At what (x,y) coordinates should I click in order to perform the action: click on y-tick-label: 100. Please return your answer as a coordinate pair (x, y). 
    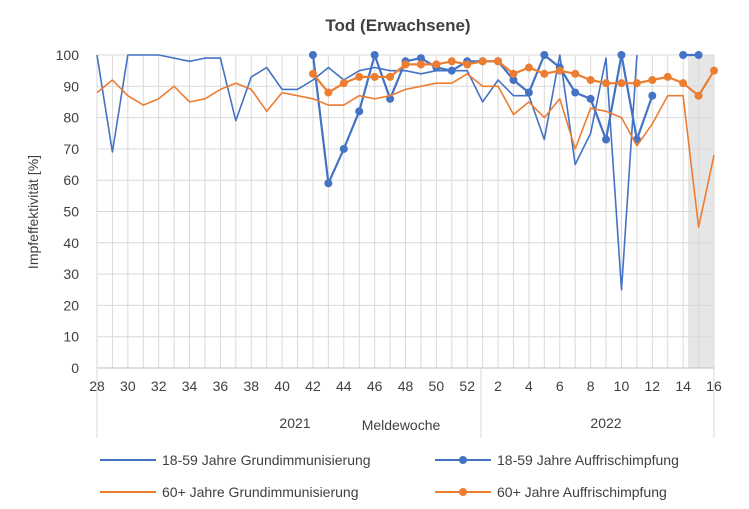
    Looking at the image, I should click on (68, 55).